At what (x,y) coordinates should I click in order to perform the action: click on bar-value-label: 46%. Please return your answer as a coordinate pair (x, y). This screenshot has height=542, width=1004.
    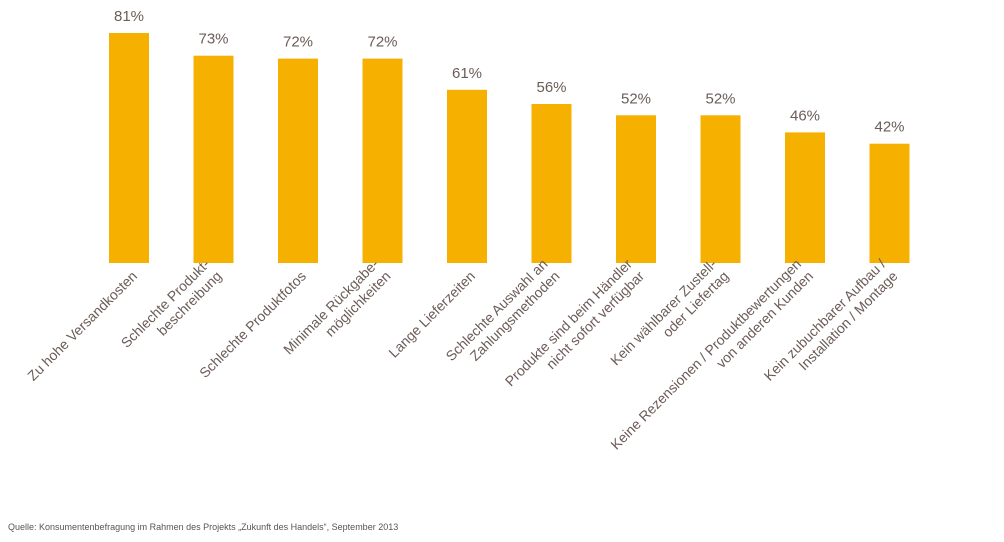
    Looking at the image, I should click on (805, 115).